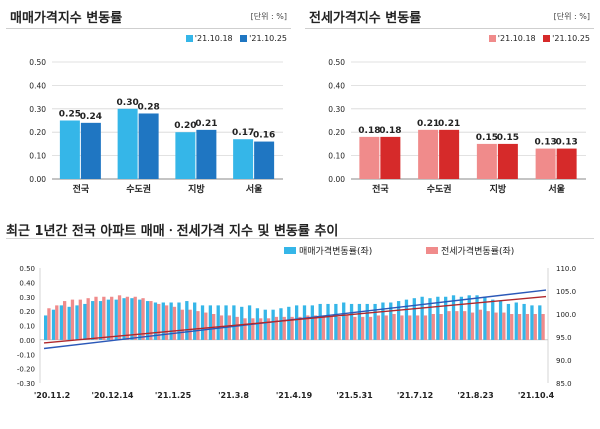  I want to click on jeonse-unit-label: [단위 : %], so click(571, 16).